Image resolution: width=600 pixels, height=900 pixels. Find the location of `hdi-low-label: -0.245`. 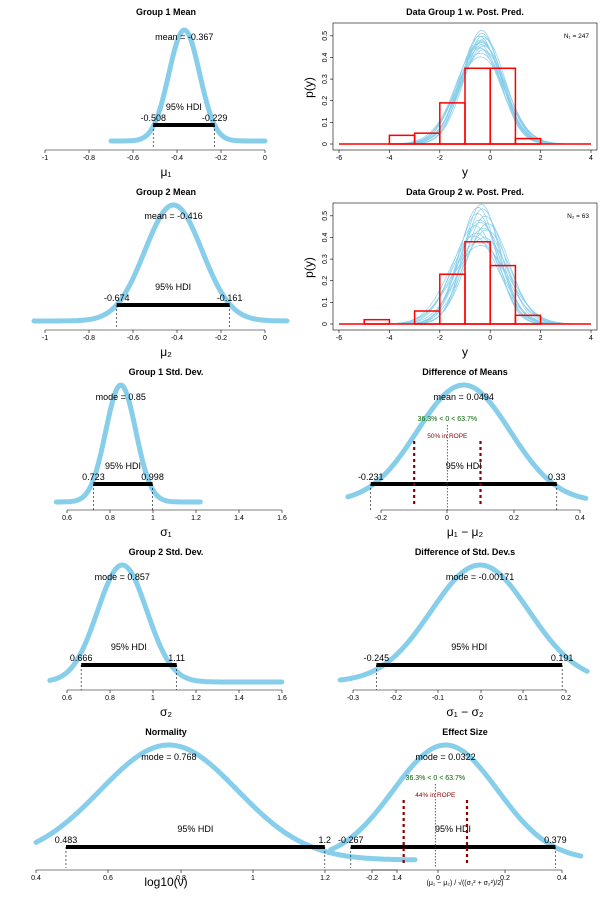

hdi-low-label: -0.245 is located at coordinates (377, 658).